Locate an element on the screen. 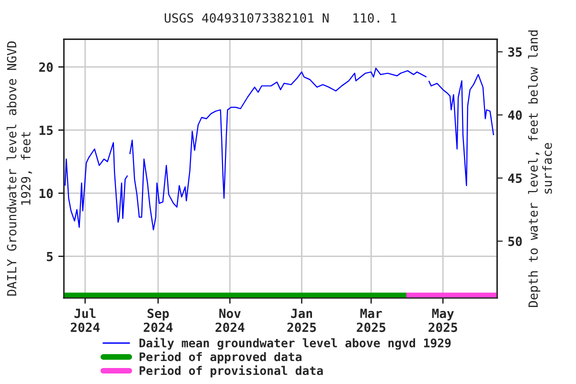 The image size is (576, 384). x-tick-label: Mar 2025 is located at coordinates (371, 320).